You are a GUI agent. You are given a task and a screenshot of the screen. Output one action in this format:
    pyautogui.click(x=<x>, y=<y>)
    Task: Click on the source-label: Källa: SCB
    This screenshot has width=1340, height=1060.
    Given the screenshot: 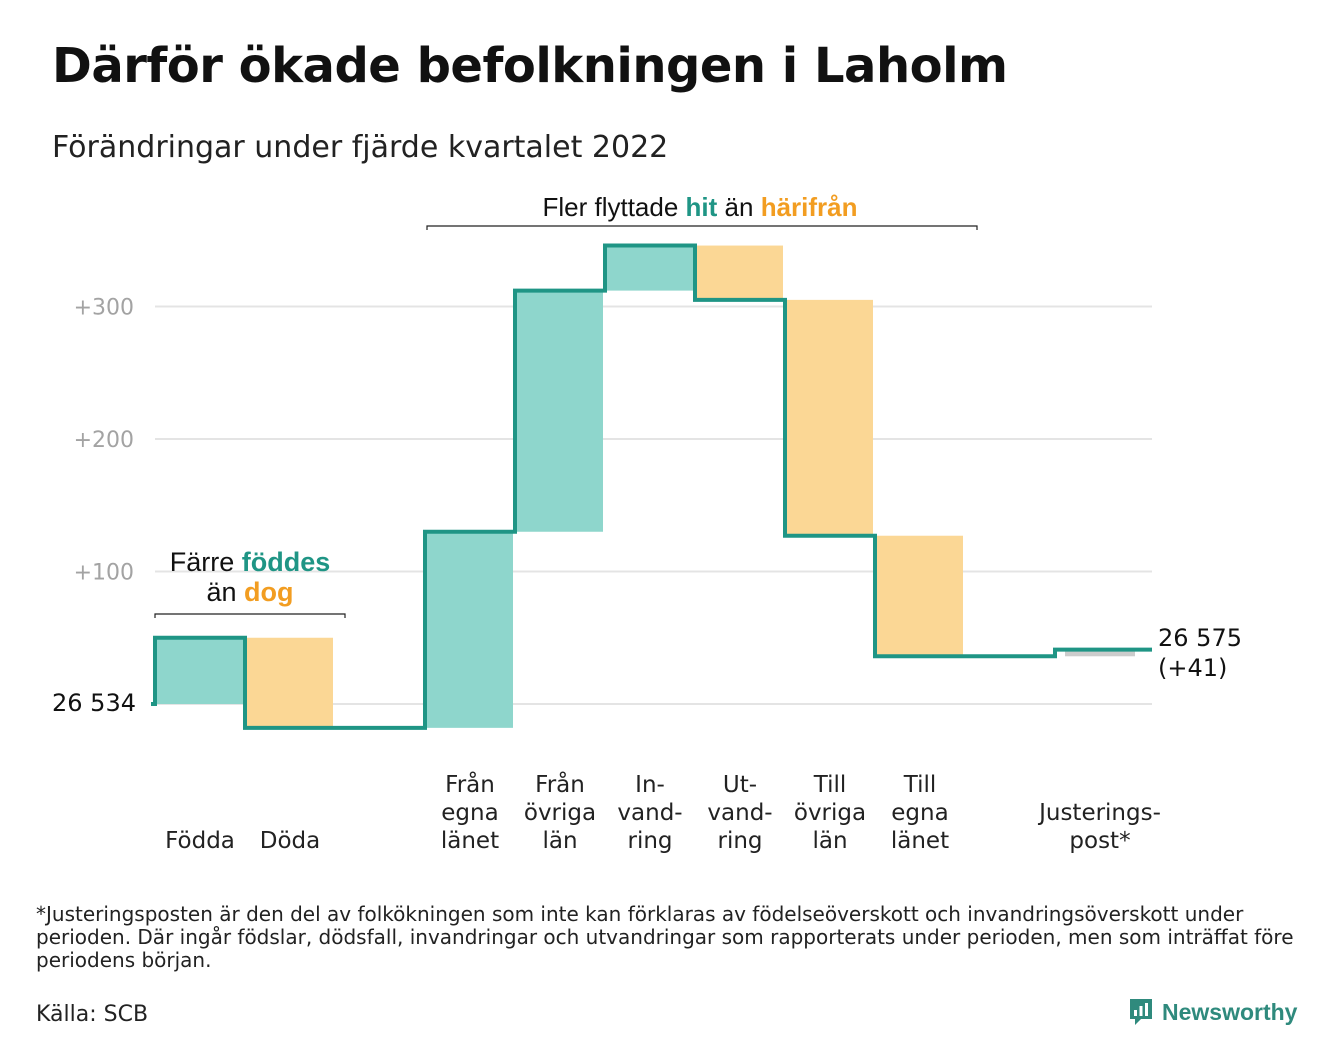 What is the action you would take?
    pyautogui.click(x=92, y=1014)
    